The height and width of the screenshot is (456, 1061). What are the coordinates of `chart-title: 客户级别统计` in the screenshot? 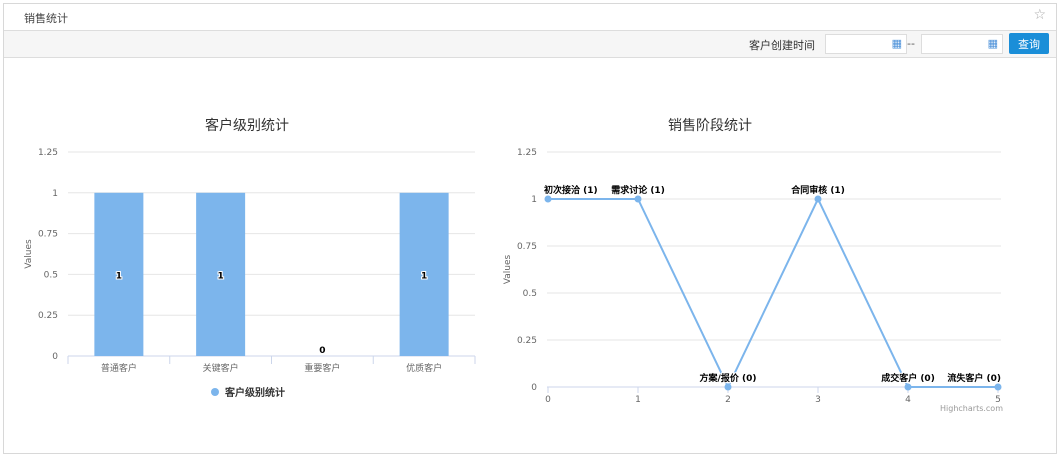 It's located at (247, 125).